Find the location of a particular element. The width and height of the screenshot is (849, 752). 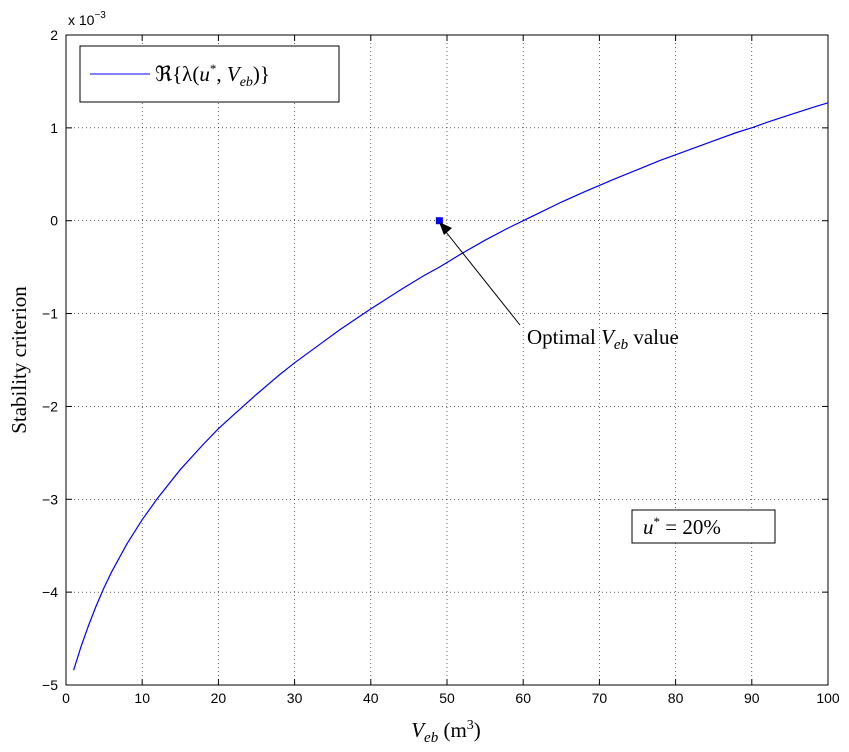

annotation-arrow-line is located at coordinates (483, 278).